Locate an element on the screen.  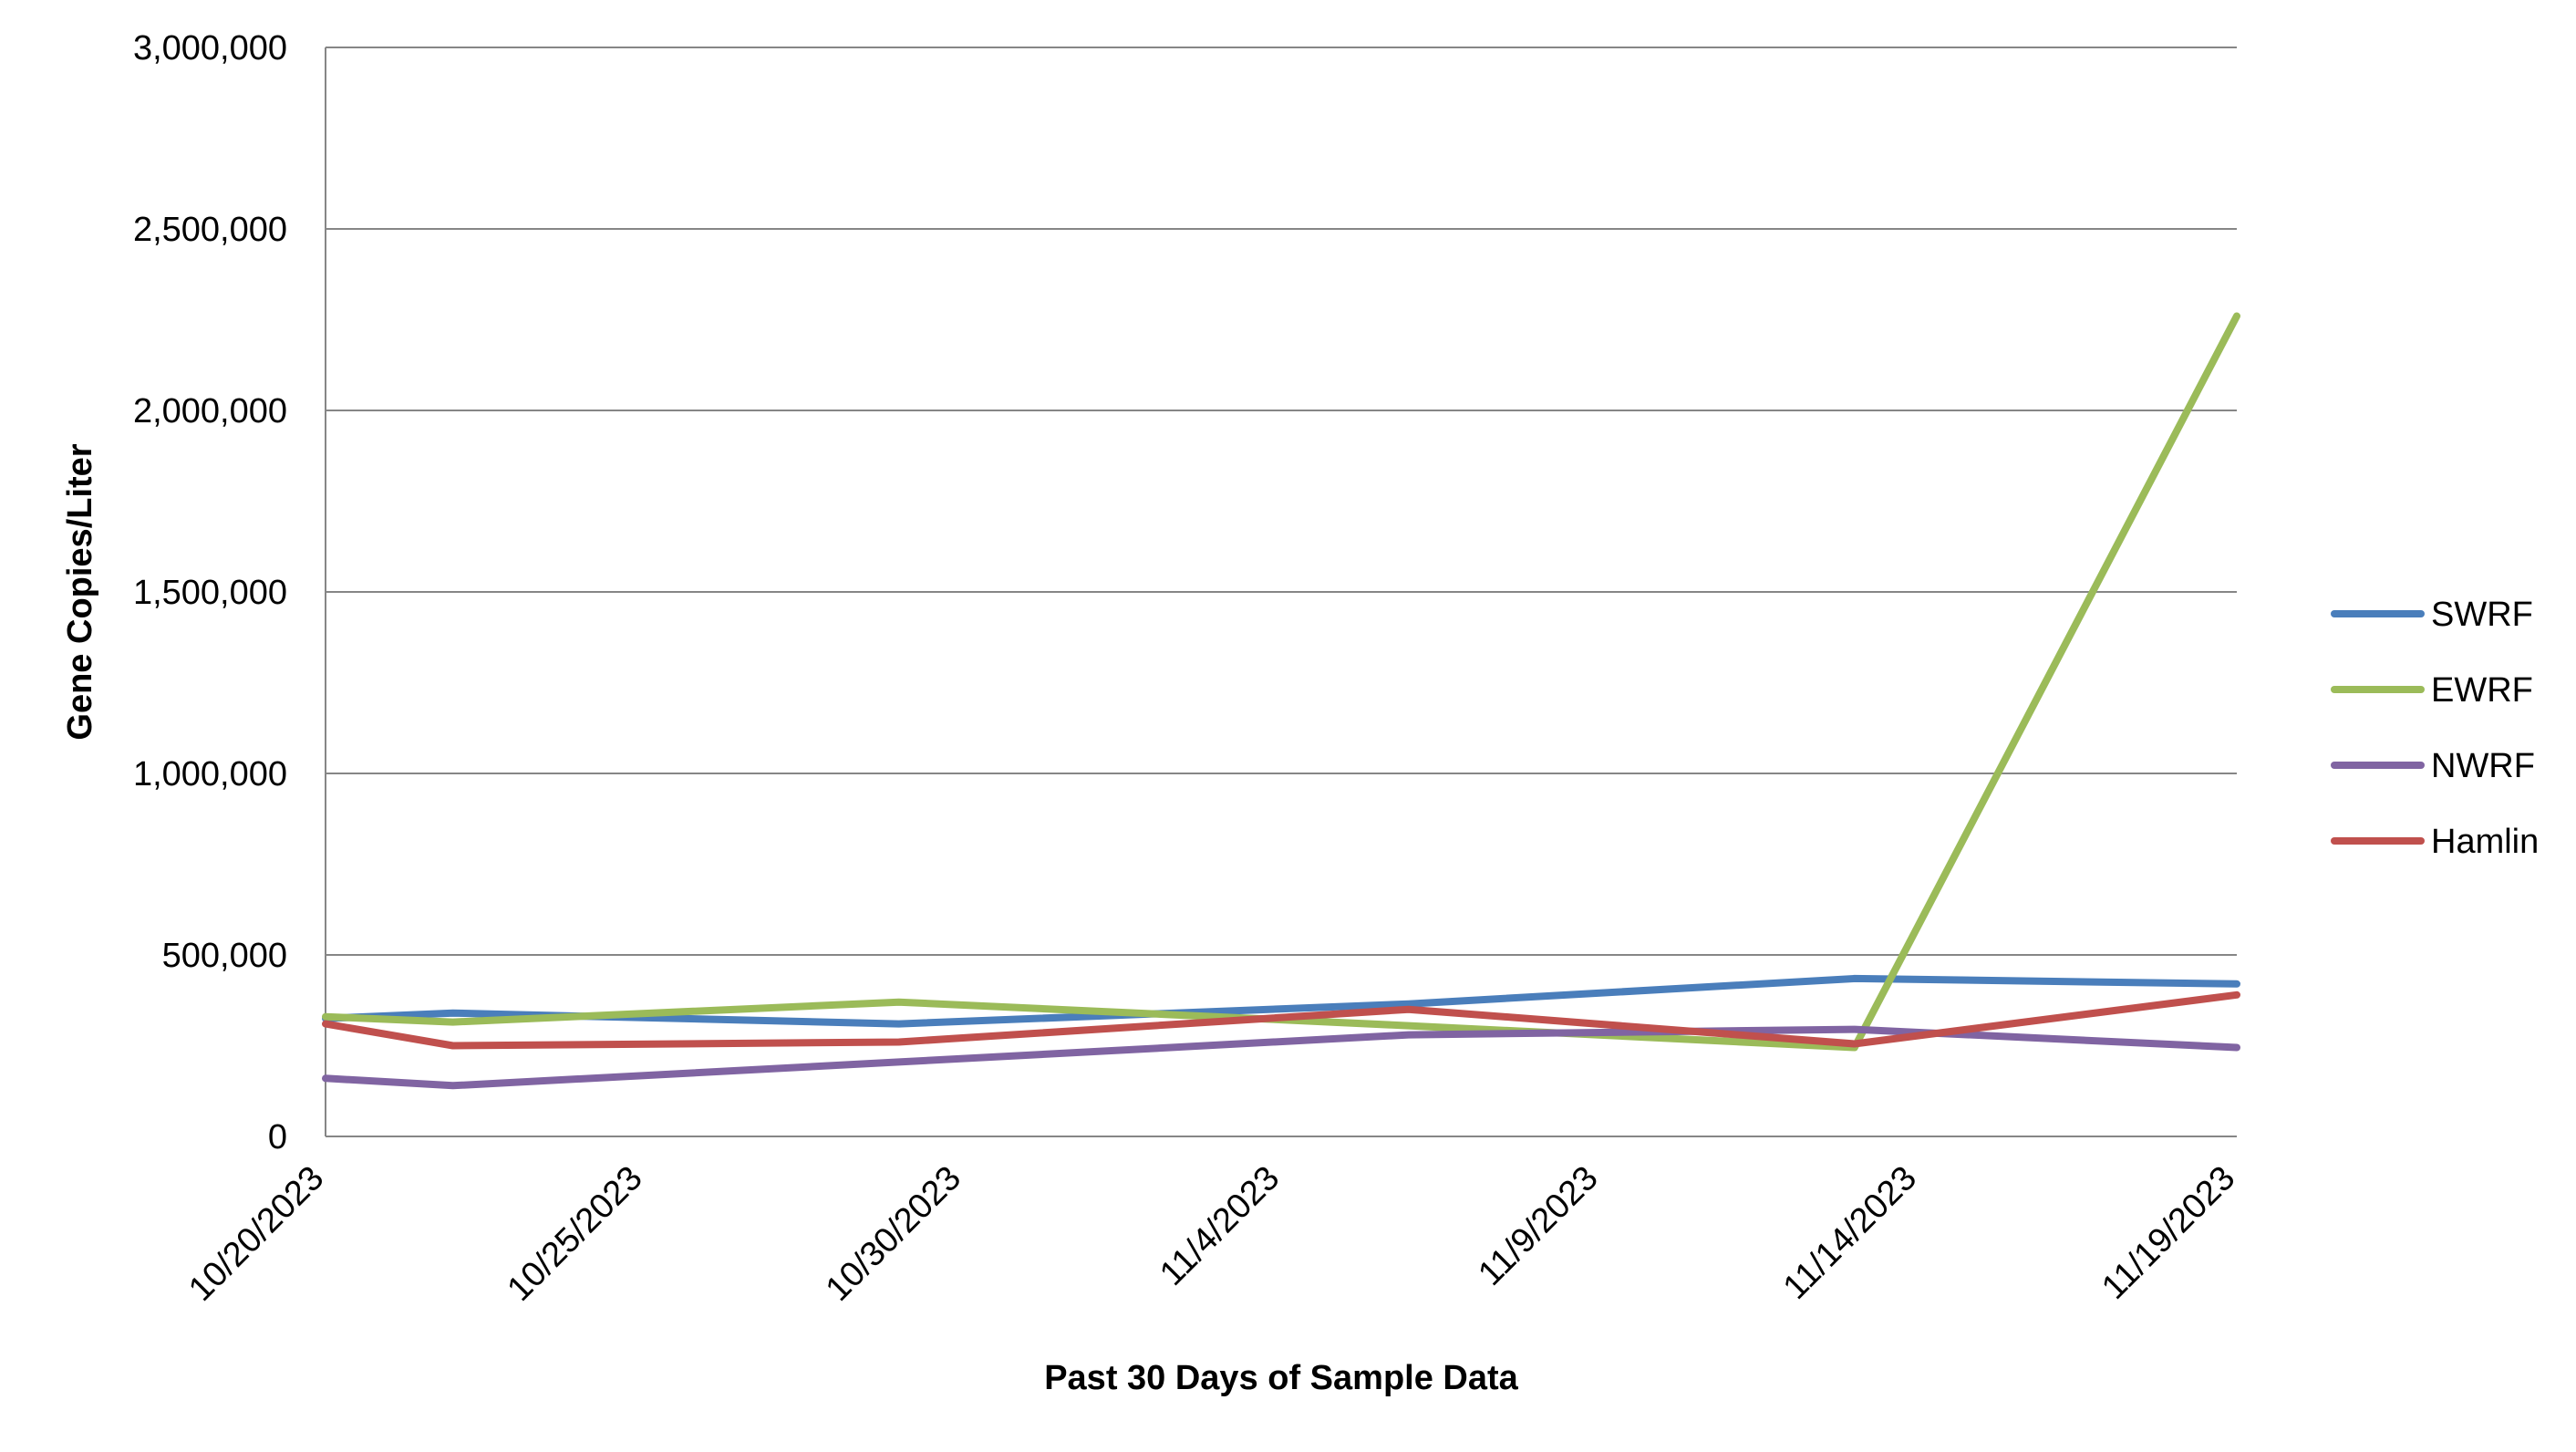
y-axis-title: Gene Copies/Liter is located at coordinates (80, 591).